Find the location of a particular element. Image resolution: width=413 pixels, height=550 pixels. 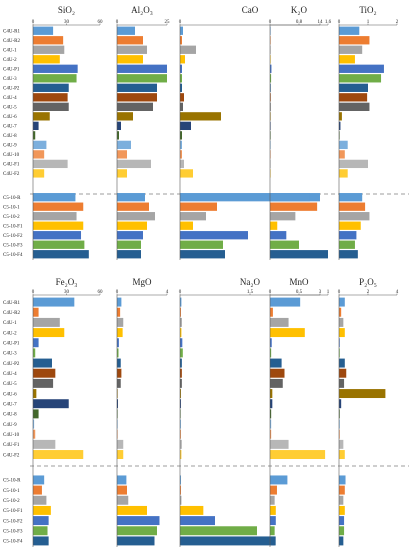

x-tick-label: 60 is located at coordinates (101, 22).